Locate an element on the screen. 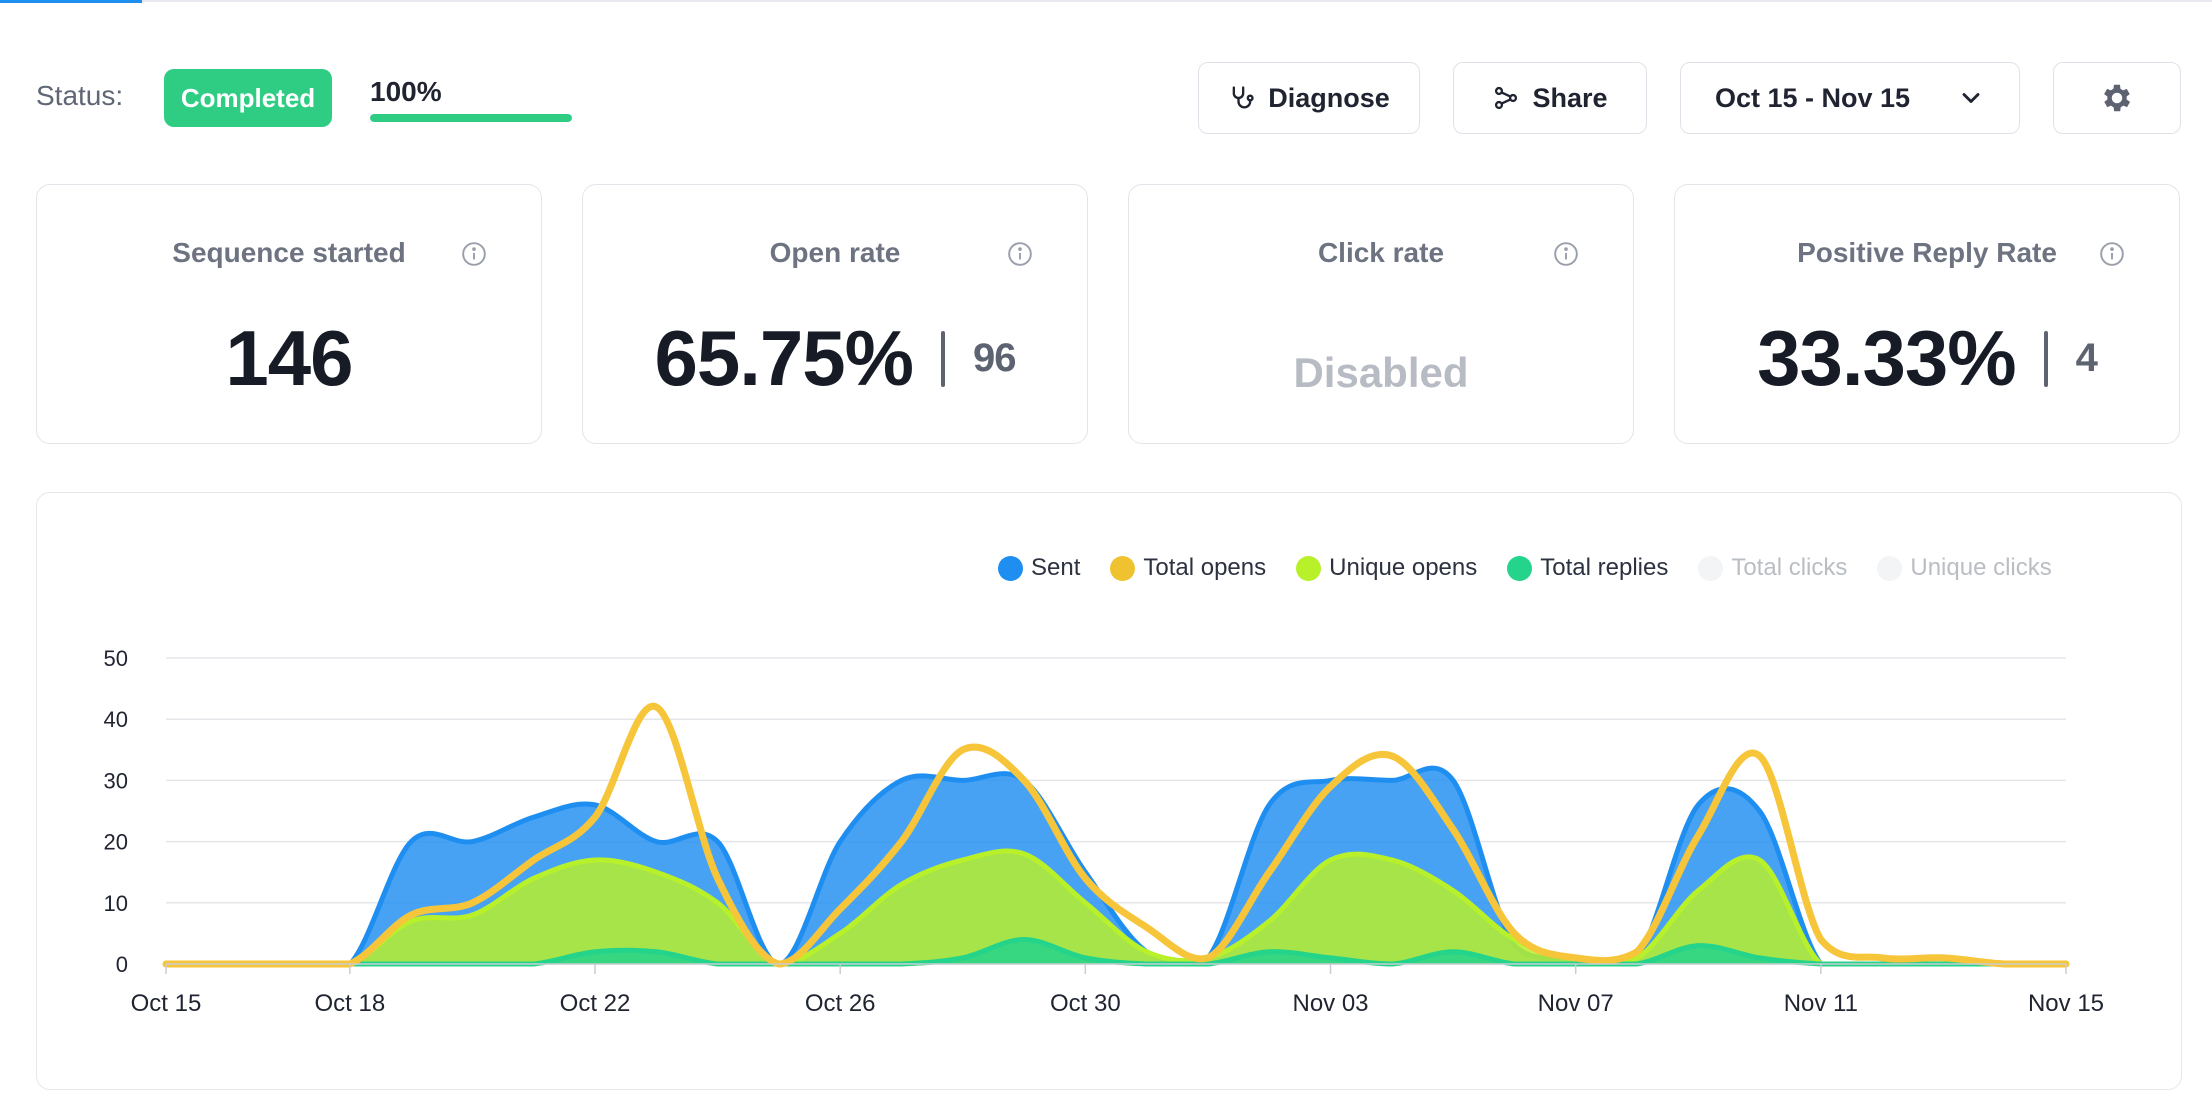  legend-label: Total opens is located at coordinates (1205, 567).